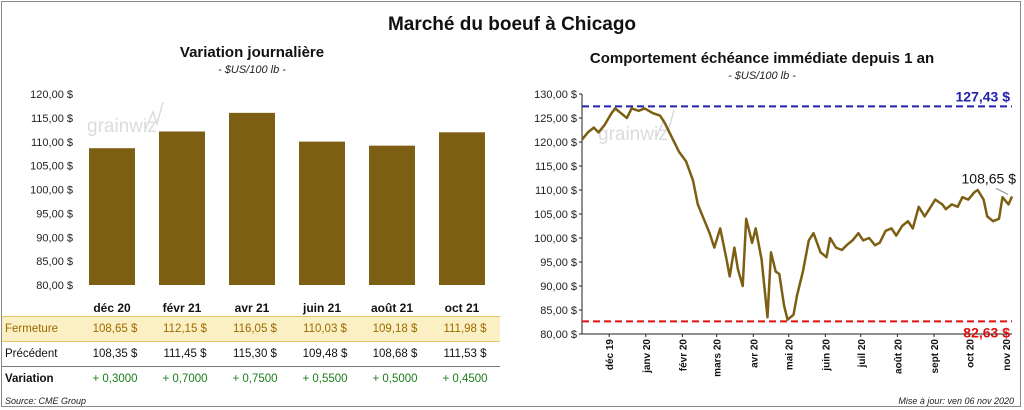 This screenshot has height=410, width=1024. Describe the element at coordinates (983, 96) in the screenshot. I see `high-reference-label: 127,43 $` at that location.